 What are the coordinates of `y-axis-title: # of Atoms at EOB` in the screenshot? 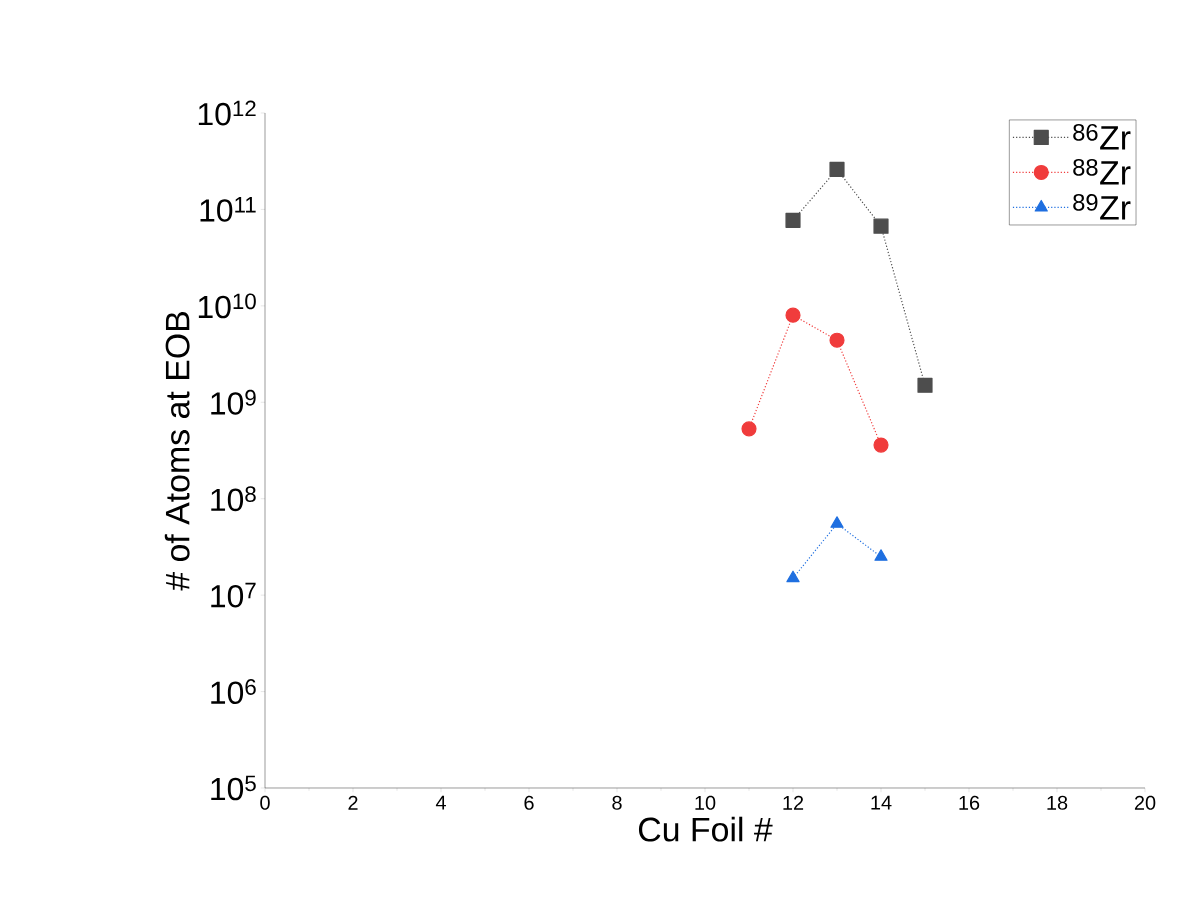 It's located at (177, 451).